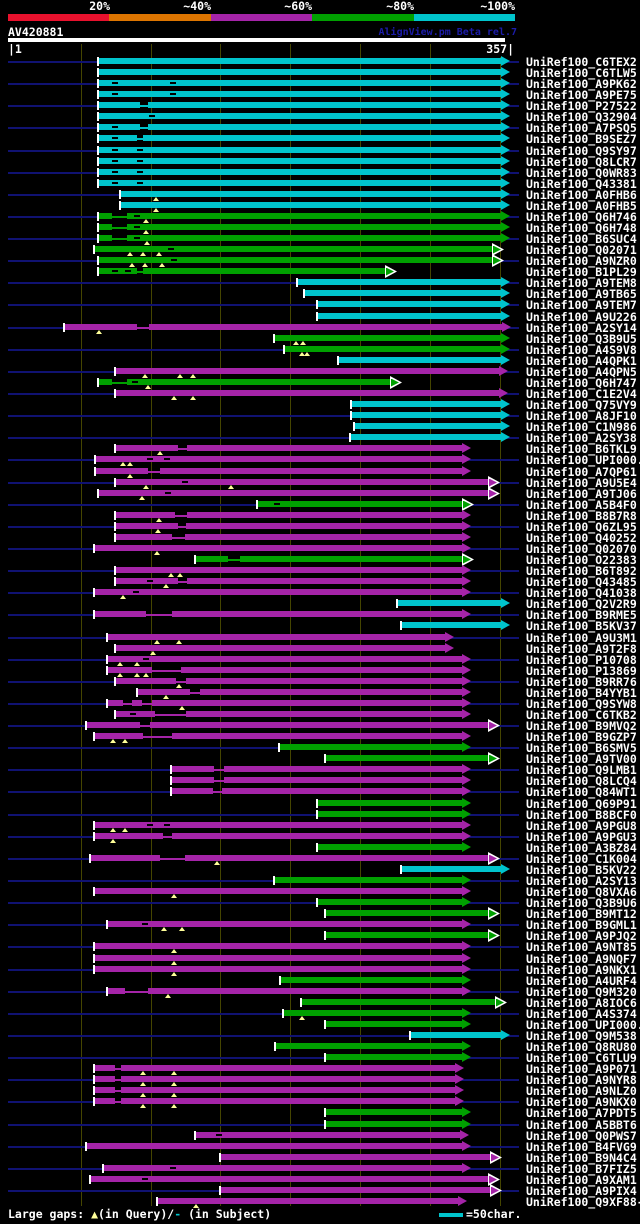 The image size is (640, 1224). Describe the element at coordinates (581, 1180) in the screenshot. I see `hit-label: UniRef100_A9XAM1` at that location.